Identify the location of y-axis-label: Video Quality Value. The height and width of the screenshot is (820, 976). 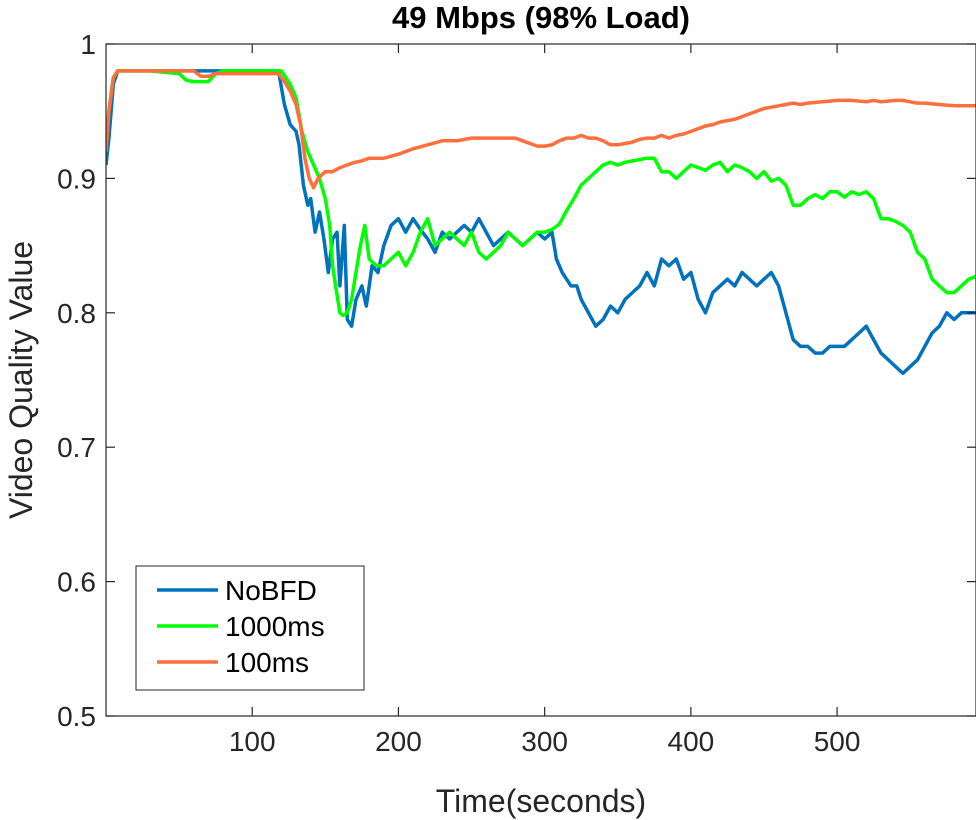
(21, 380).